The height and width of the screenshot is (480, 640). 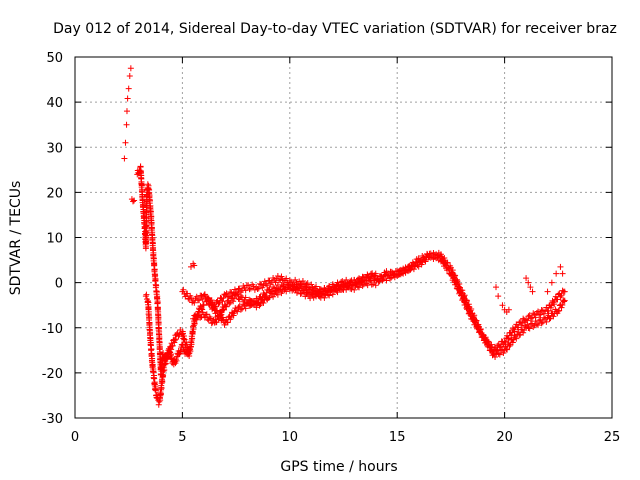 I want to click on y-tick-label: 50, so click(x=54, y=58).